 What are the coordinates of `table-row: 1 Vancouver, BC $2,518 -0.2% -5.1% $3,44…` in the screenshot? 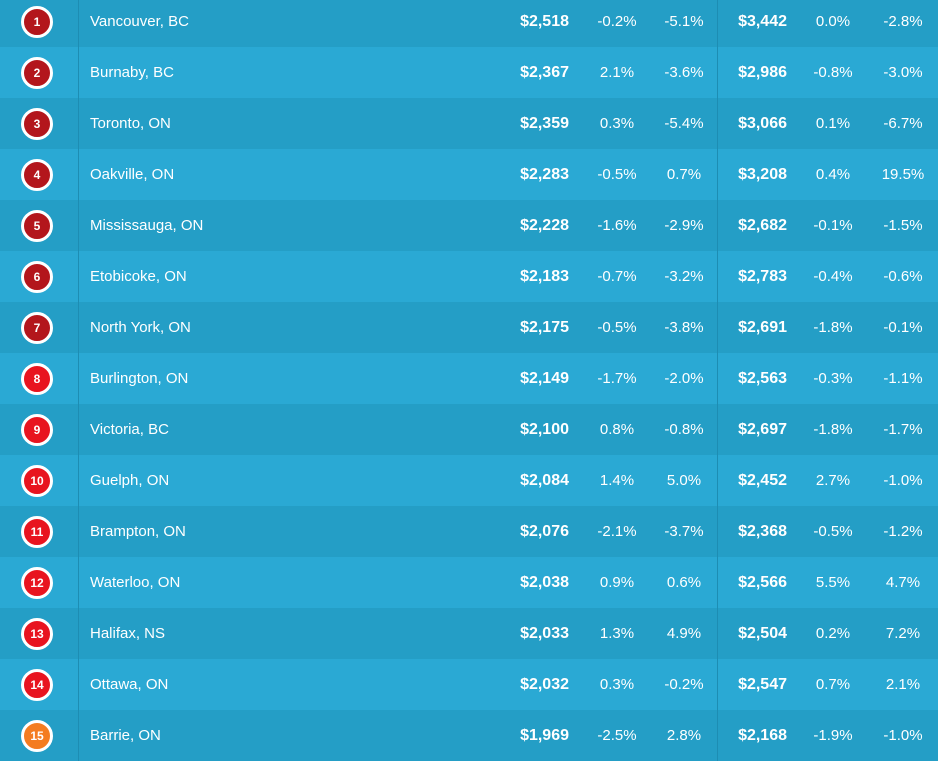 It's located at (469, 23).